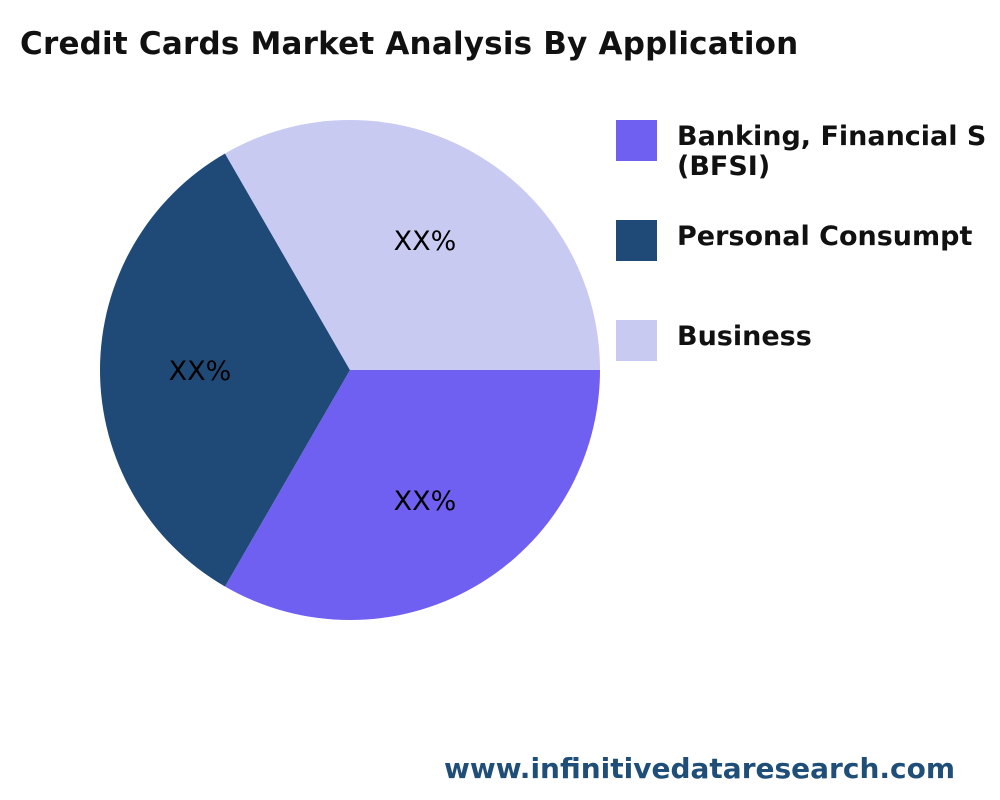  I want to click on legend-label: Personal Consumpt, so click(825, 236).